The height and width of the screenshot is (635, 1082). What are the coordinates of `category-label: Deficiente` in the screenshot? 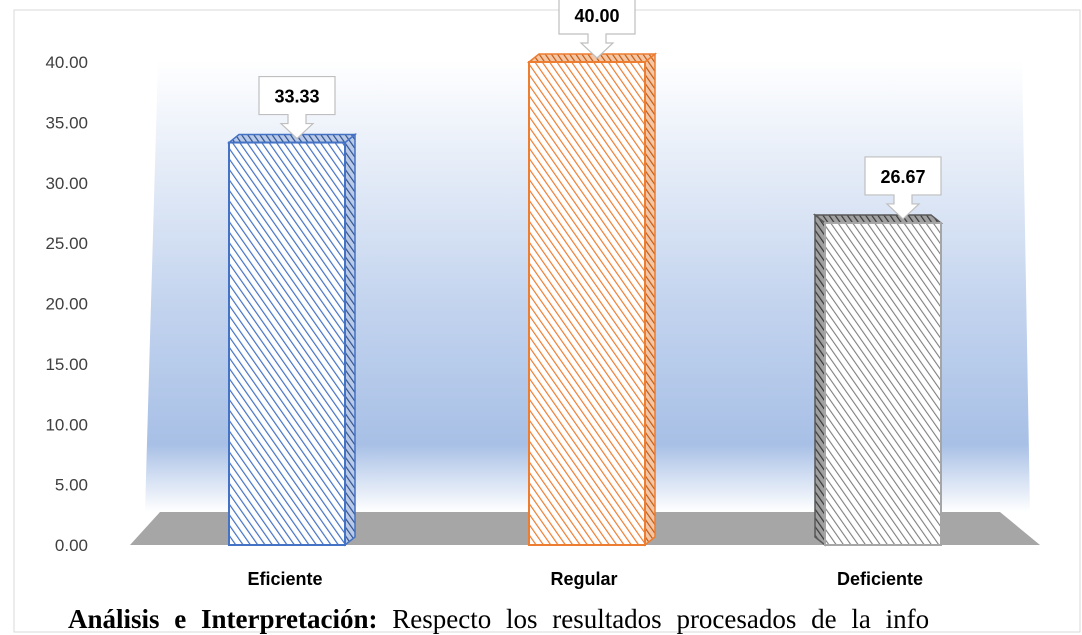 It's located at (880, 579).